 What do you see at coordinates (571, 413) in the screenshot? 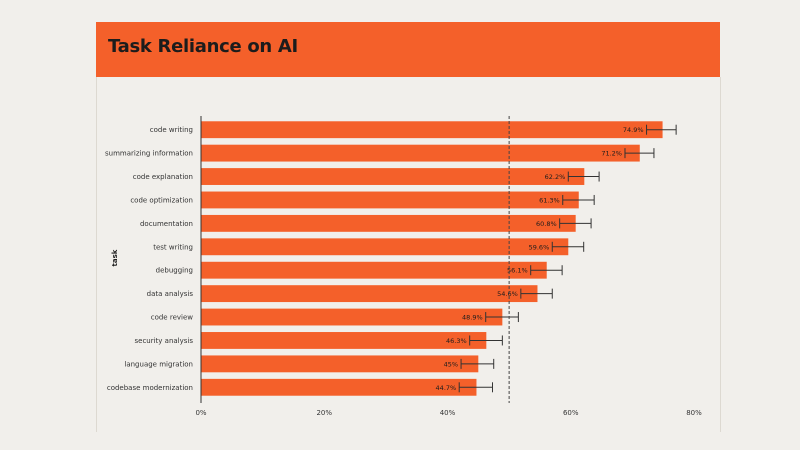
I see `x-tick-label: 60%` at bounding box center [571, 413].